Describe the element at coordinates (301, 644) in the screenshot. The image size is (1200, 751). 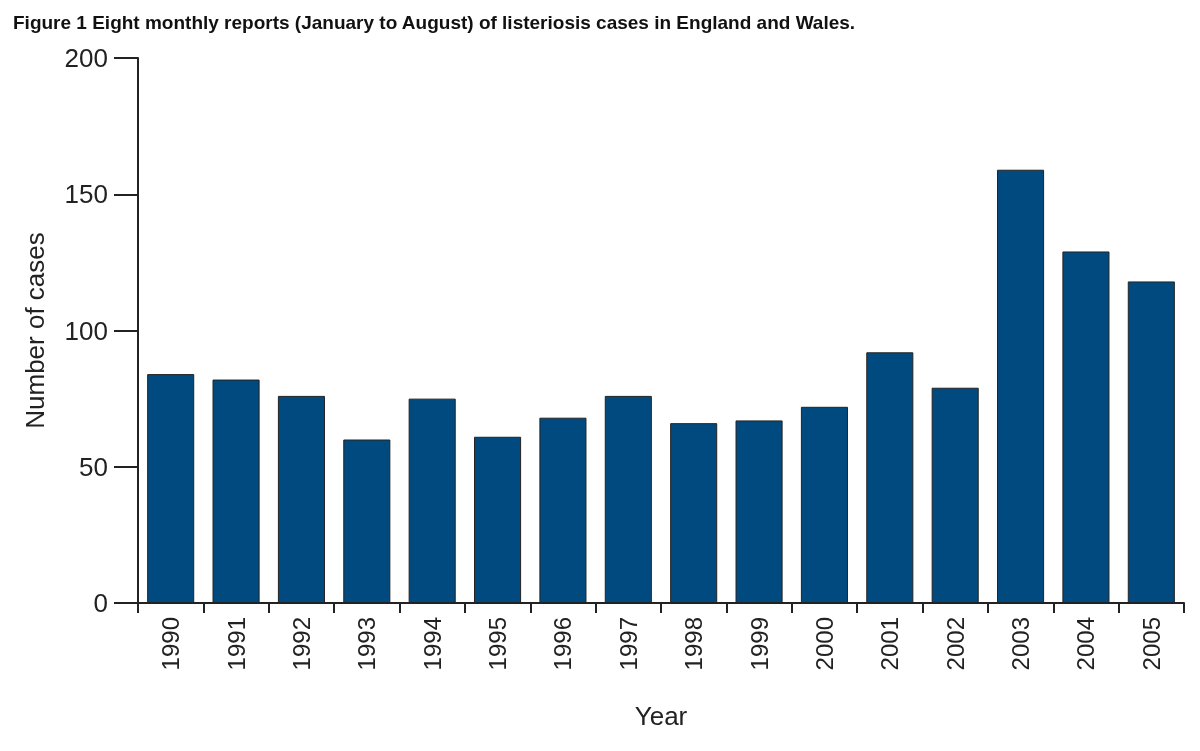
I see `x-tick-label: 1992` at that location.